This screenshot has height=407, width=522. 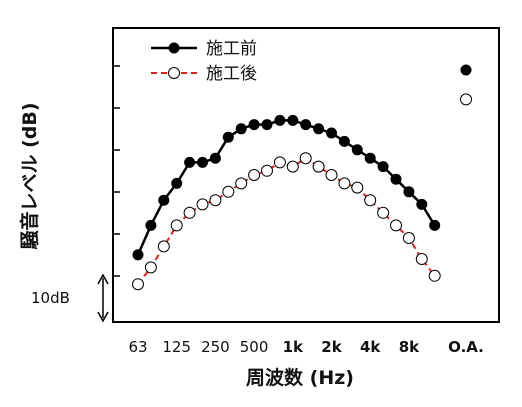 What do you see at coordinates (116, 171) in the screenshot?
I see `y-axis-ticks` at bounding box center [116, 171].